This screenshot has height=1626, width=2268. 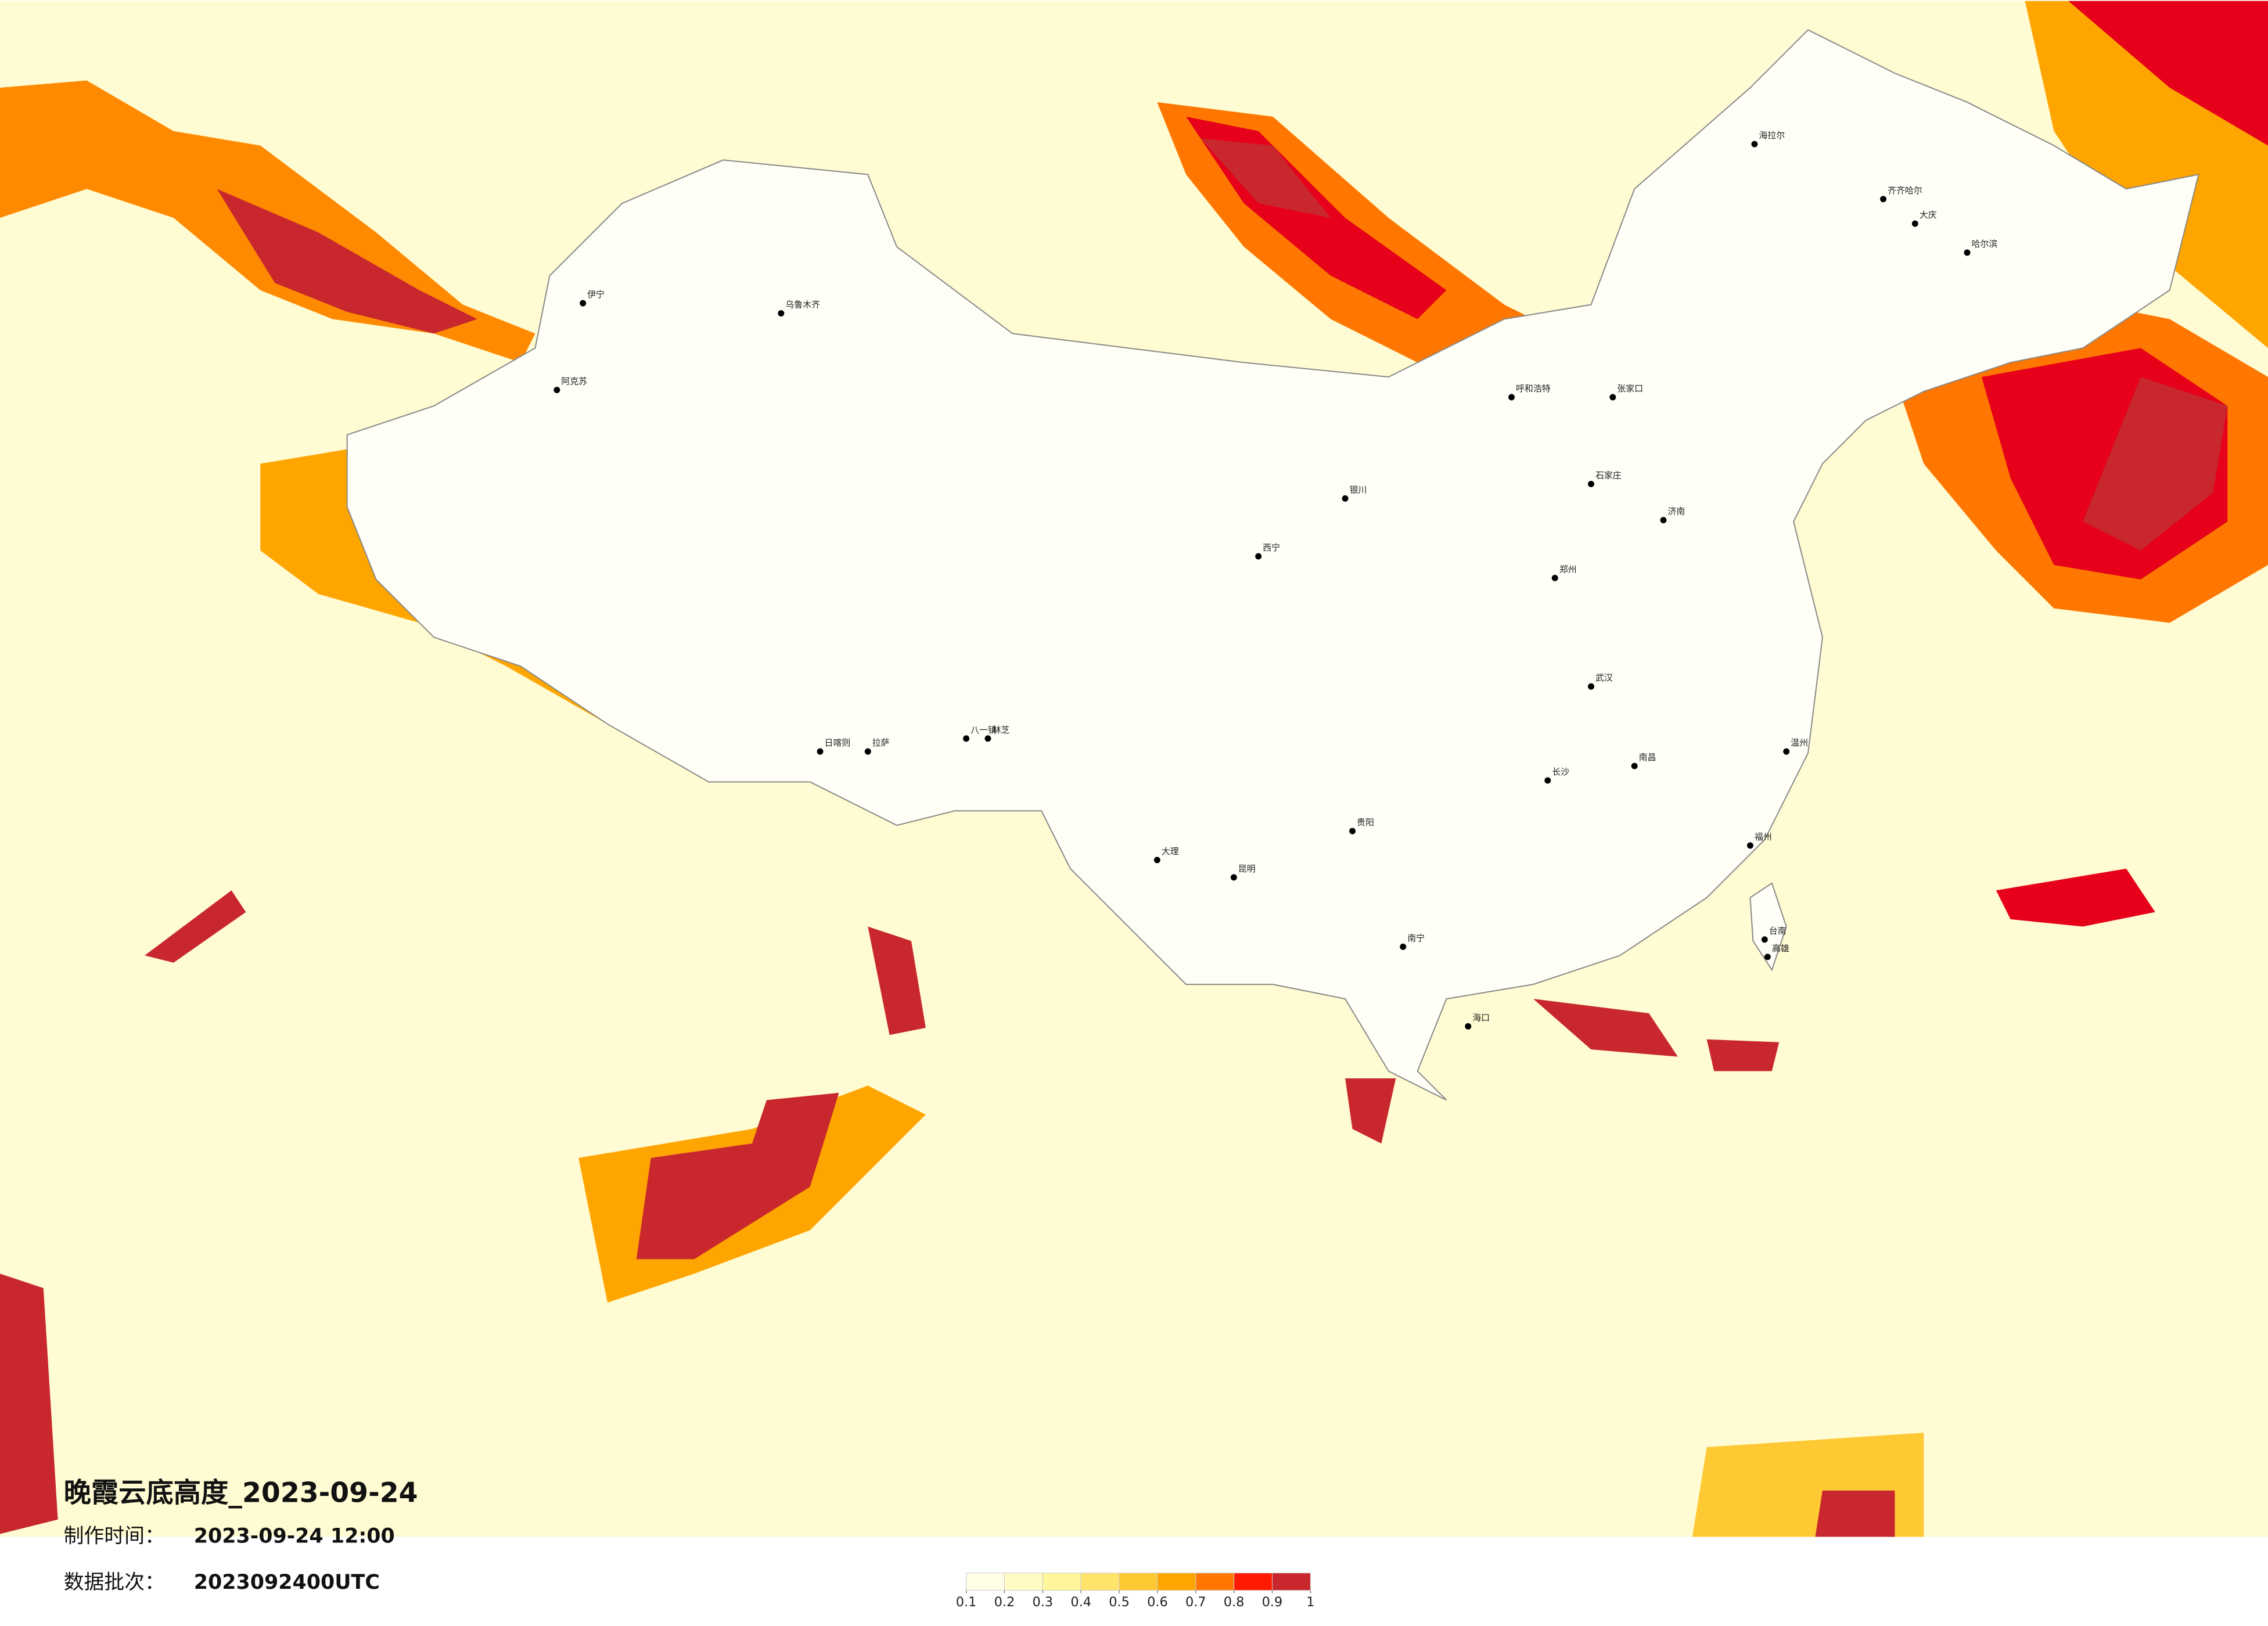 I want to click on city-label: 郑州, so click(x=1568, y=569).